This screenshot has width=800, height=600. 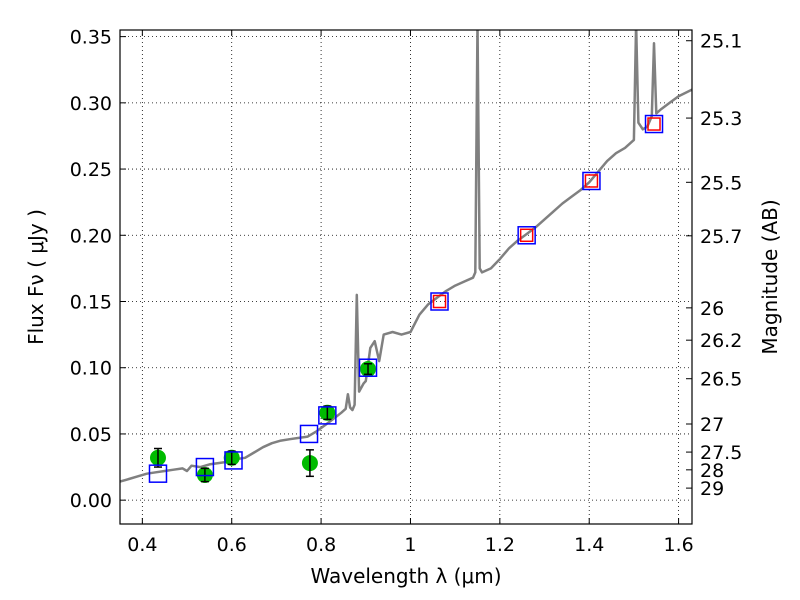 I want to click on magnitude-tick-label: 25.5, so click(x=721, y=183).